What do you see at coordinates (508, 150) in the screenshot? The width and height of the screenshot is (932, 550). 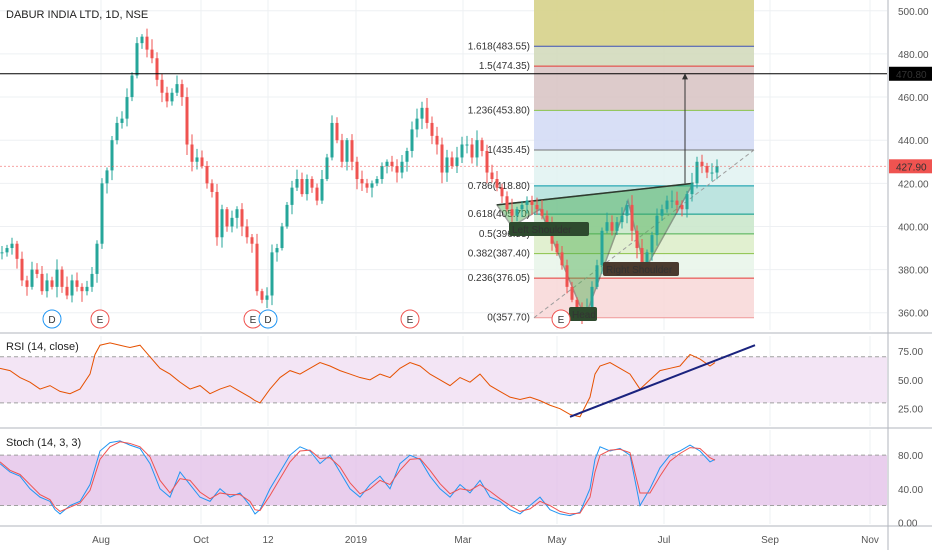 I see `fib-level-label: 1(435.45)` at bounding box center [508, 150].